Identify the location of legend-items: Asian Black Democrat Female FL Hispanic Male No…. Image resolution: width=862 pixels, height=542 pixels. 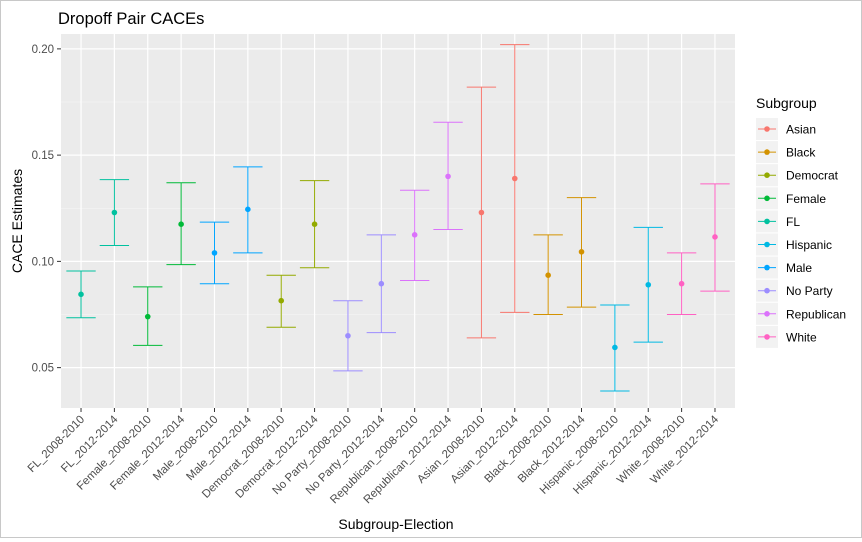
(801, 233).